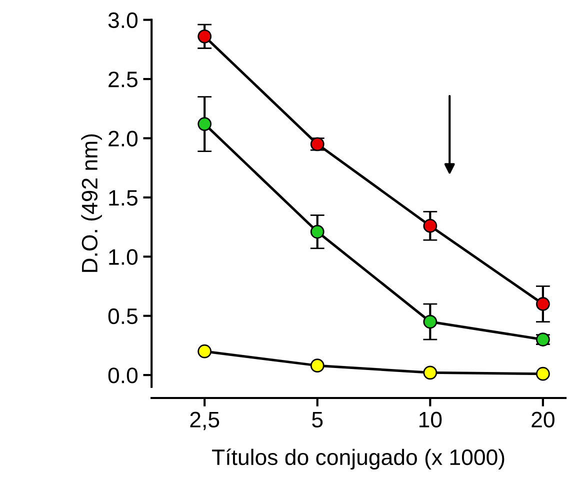  I want to click on x-tick-label: 5, so click(317, 420).